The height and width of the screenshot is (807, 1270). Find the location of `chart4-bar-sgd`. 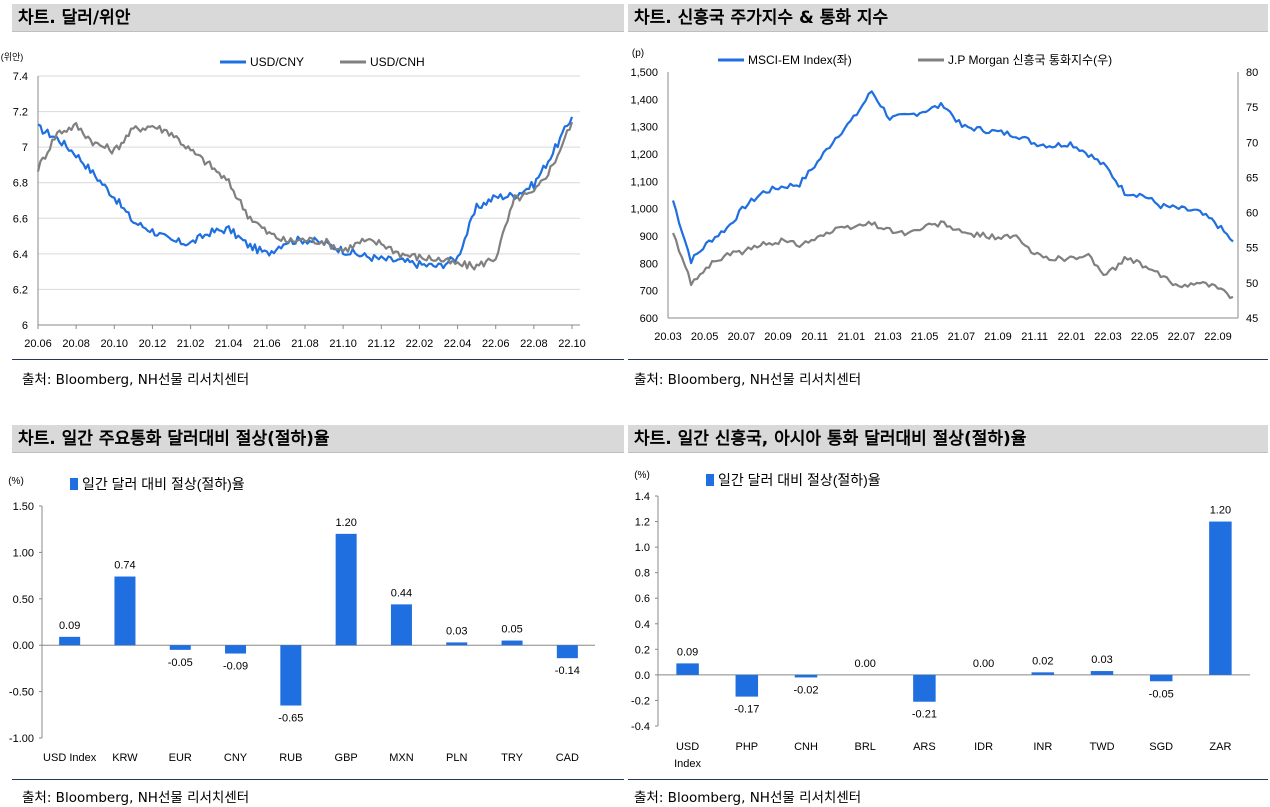

chart4-bar-sgd is located at coordinates (1161, 678).